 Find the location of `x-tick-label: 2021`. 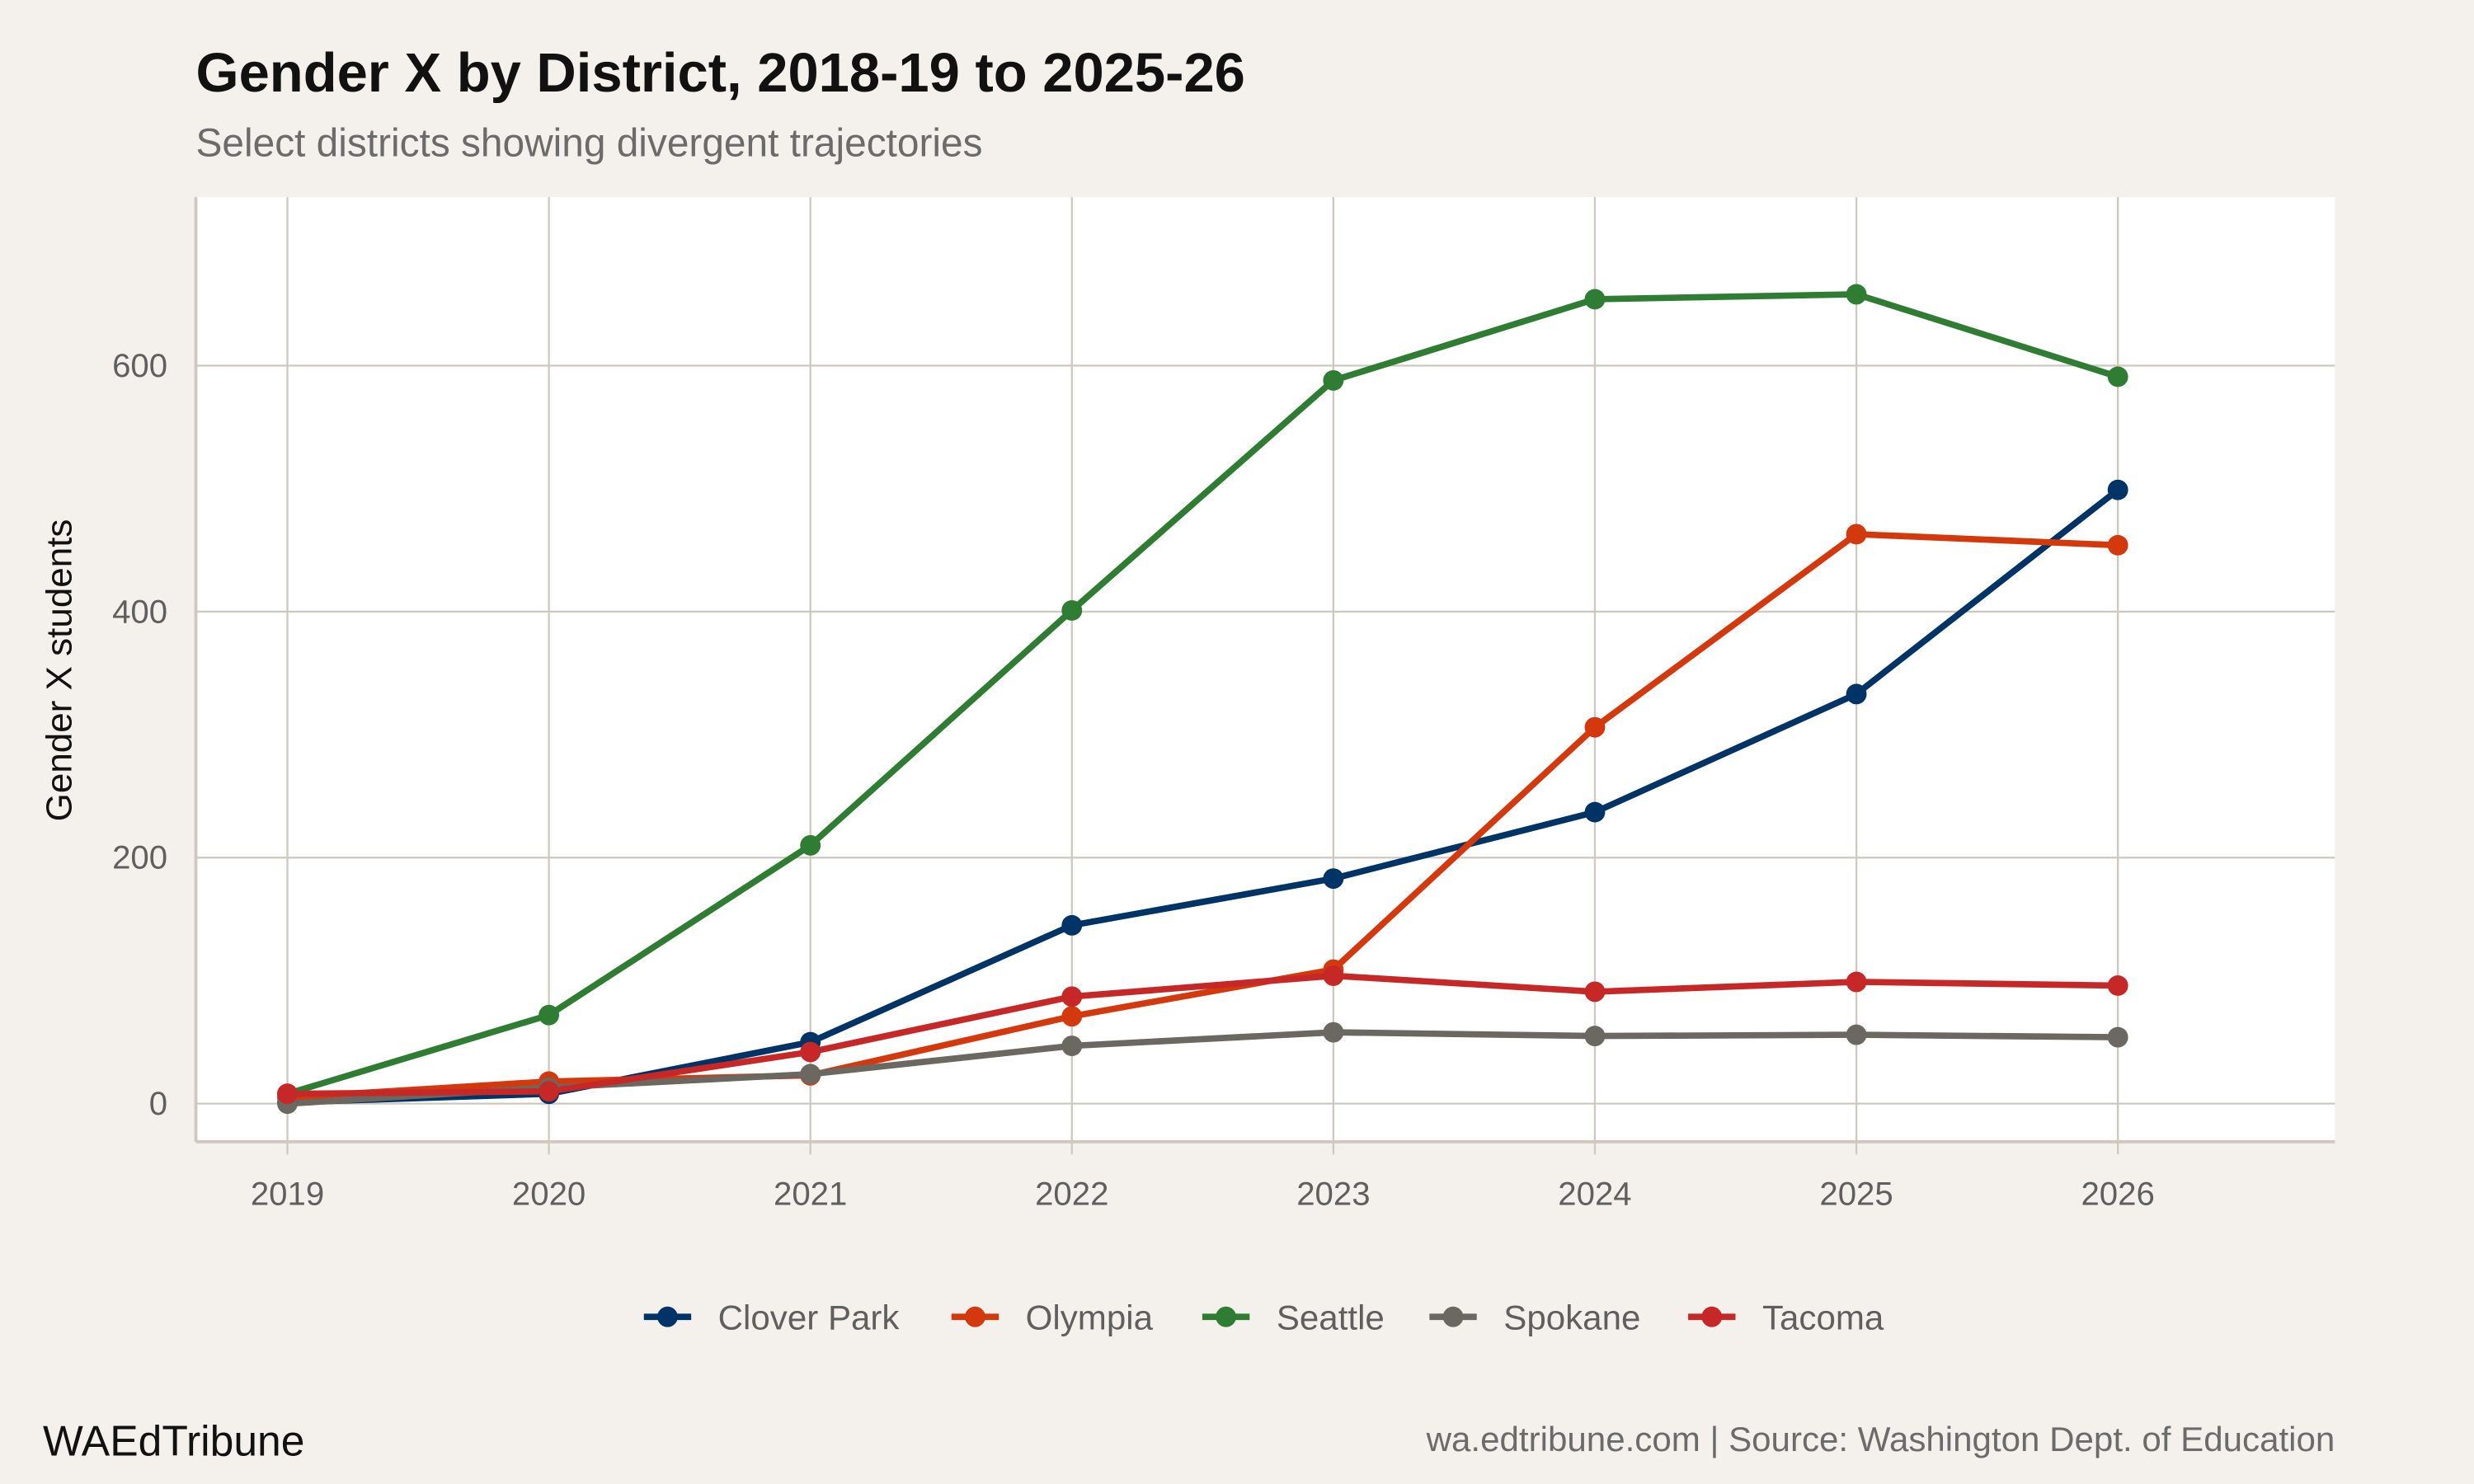

x-tick-label: 2021 is located at coordinates (810, 1193).